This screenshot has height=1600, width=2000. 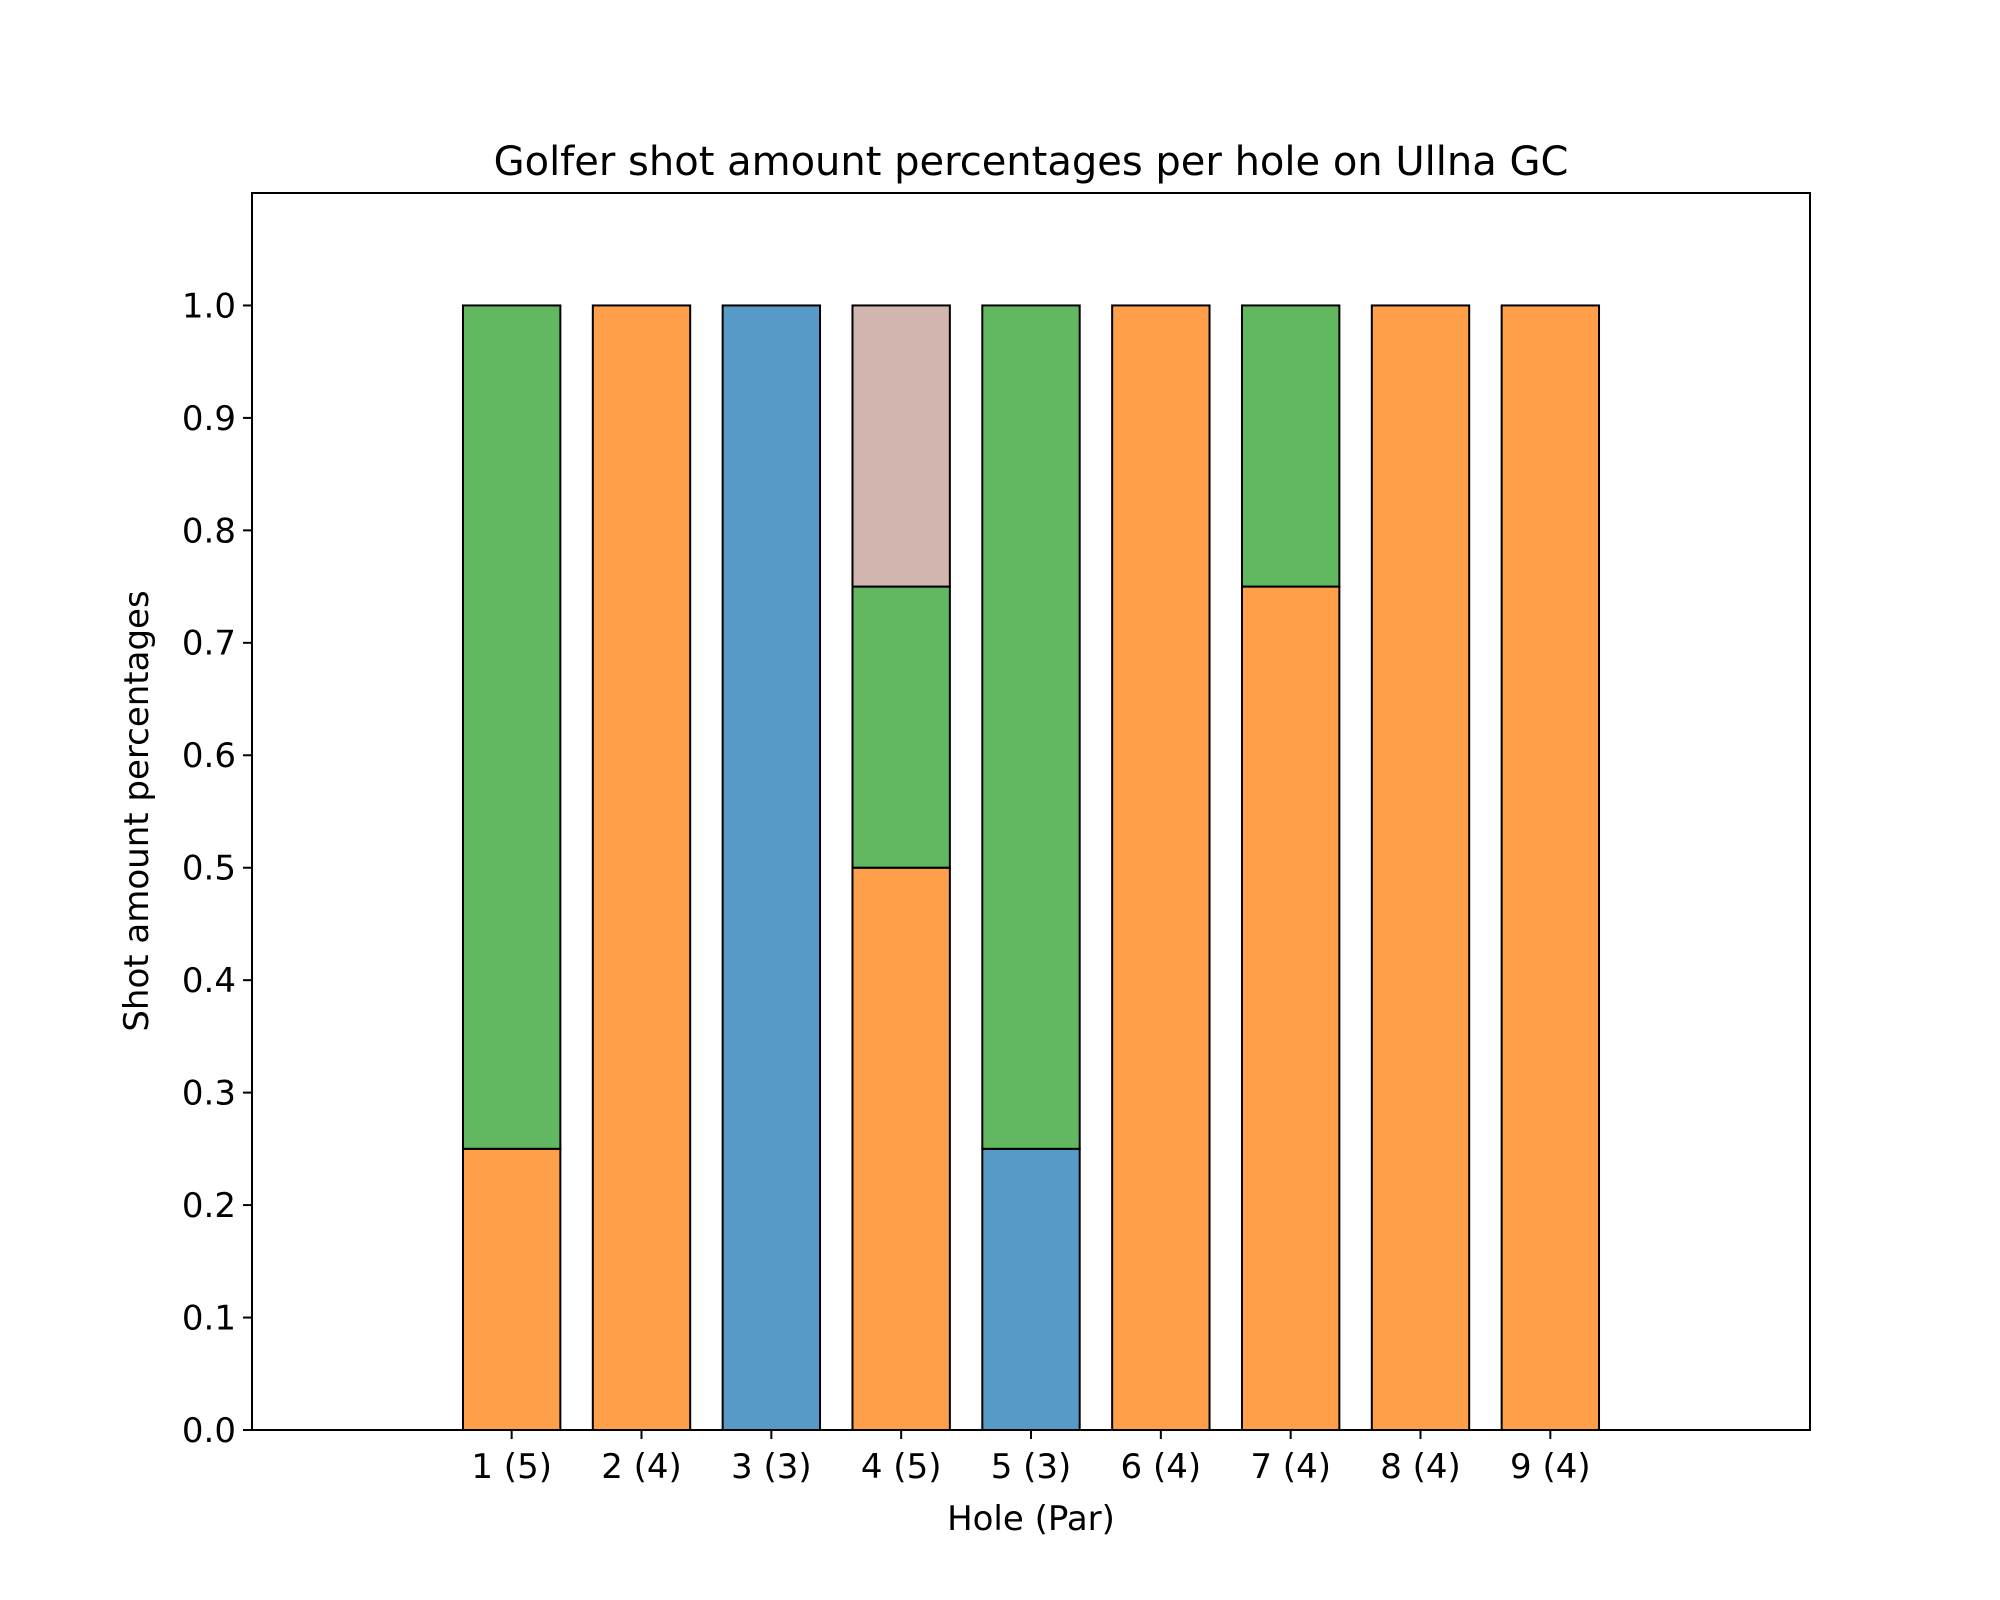 What do you see at coordinates (209, 1206) in the screenshot?
I see `y-tick-label: 0.2` at bounding box center [209, 1206].